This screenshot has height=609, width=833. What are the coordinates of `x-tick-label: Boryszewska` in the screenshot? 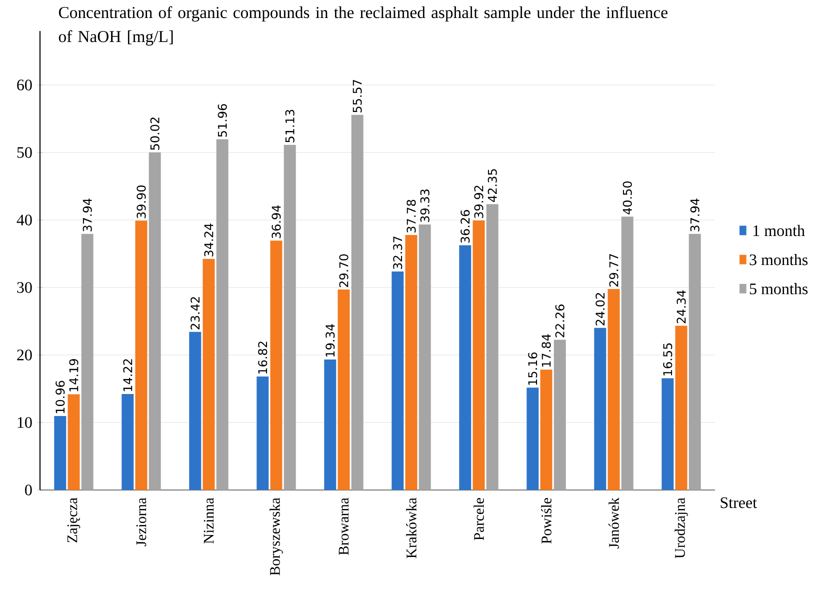 It's located at (276, 537).